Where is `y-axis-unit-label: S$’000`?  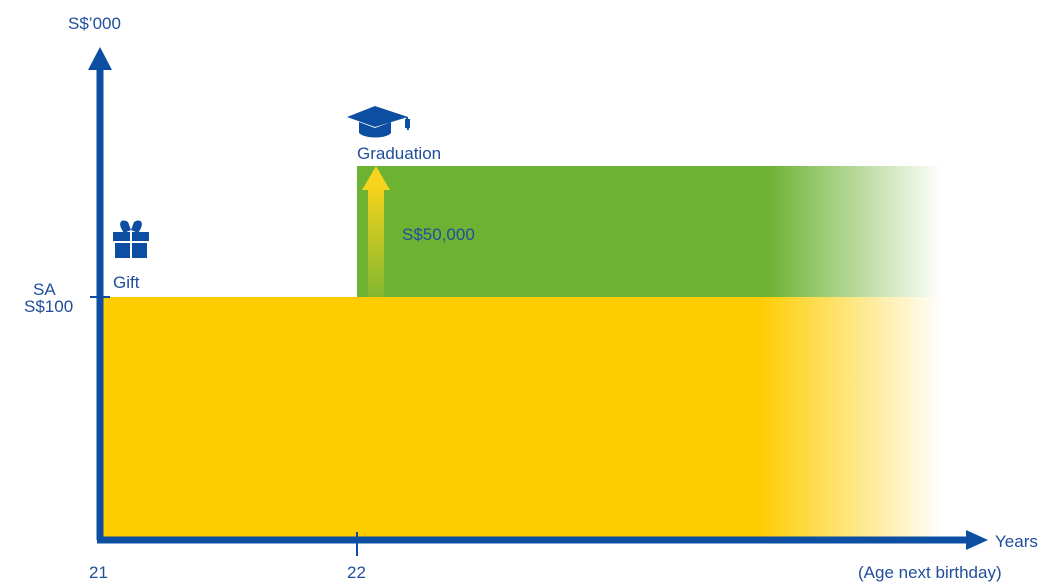
y-axis-unit-label: S$’000 is located at coordinates (94, 23).